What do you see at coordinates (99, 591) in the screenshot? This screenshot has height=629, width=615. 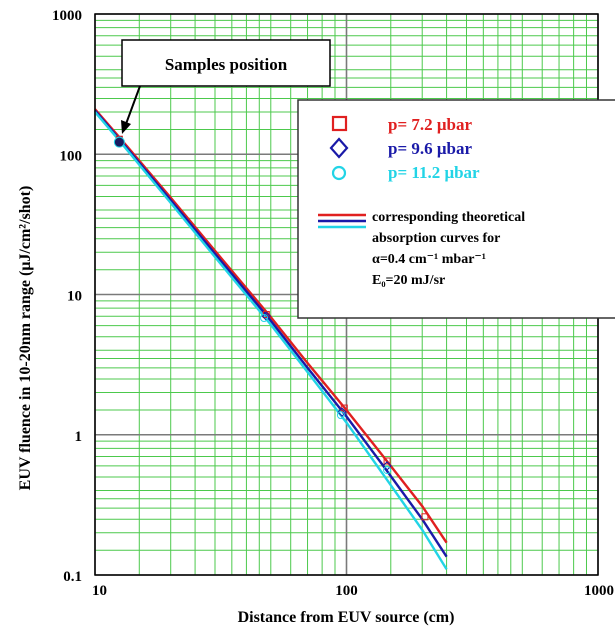 I see `x-tick-label: 10` at bounding box center [99, 591].